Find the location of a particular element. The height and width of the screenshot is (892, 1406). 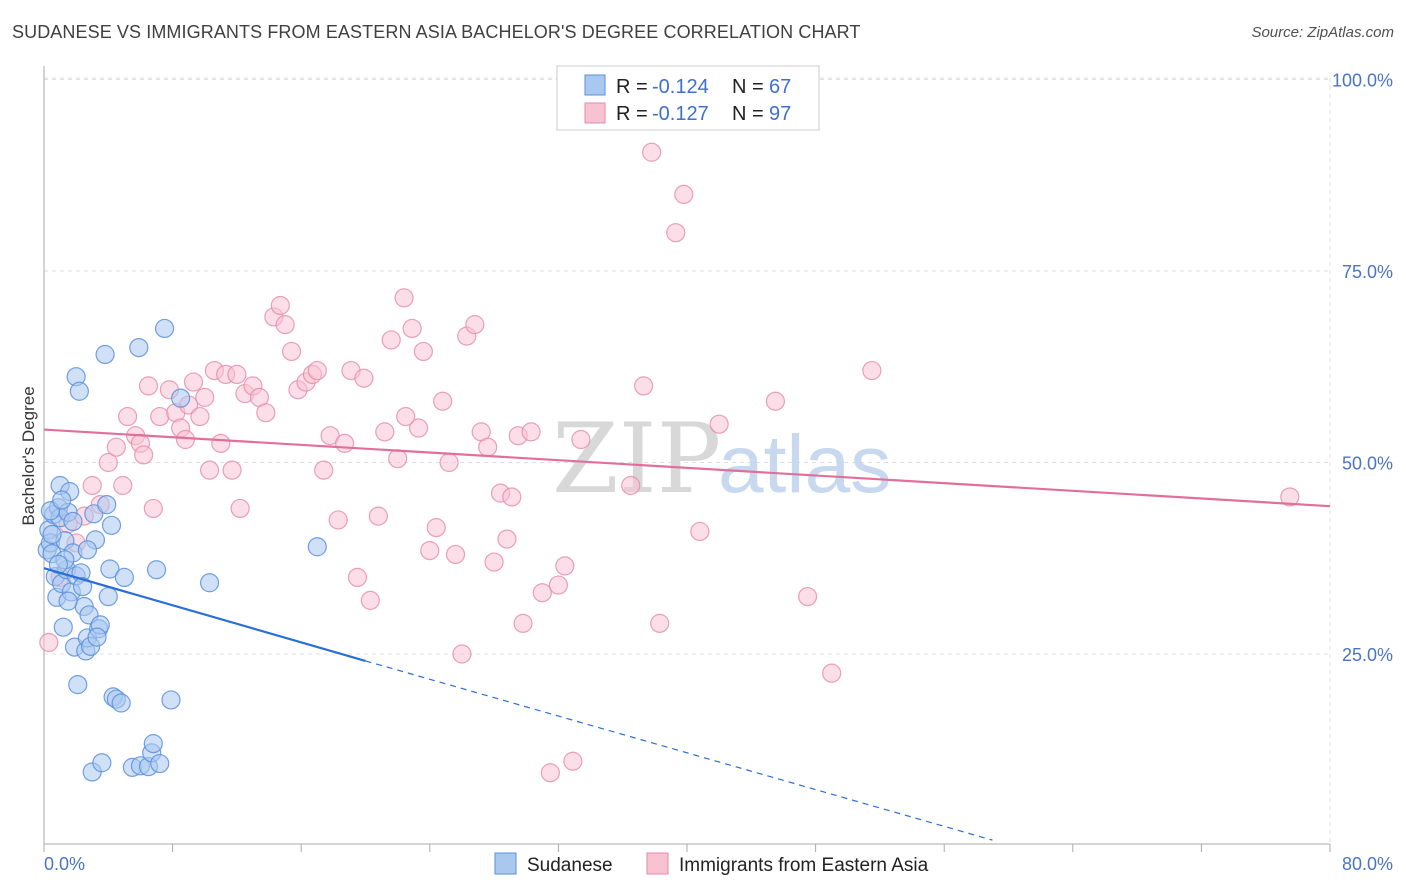

trendline-eastern-asia is located at coordinates (687, 468).